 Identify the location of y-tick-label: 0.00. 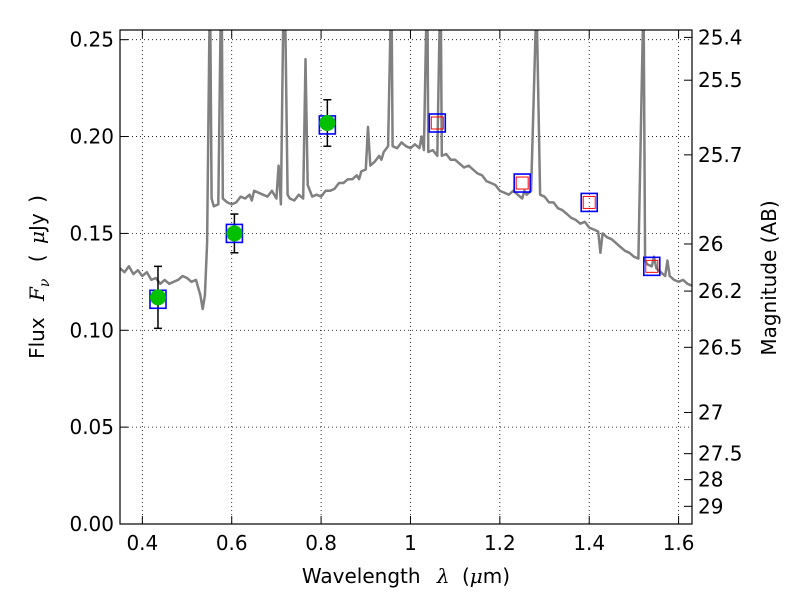
(91, 524).